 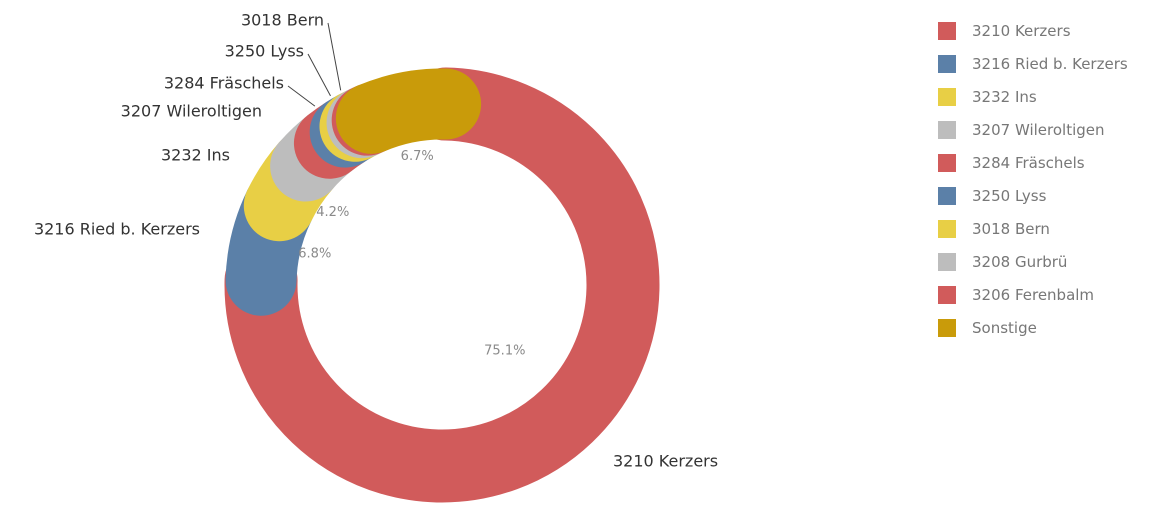 What do you see at coordinates (665, 461) in the screenshot?
I see `slice-label-3210-kerzers: 3210 Kerzers` at bounding box center [665, 461].